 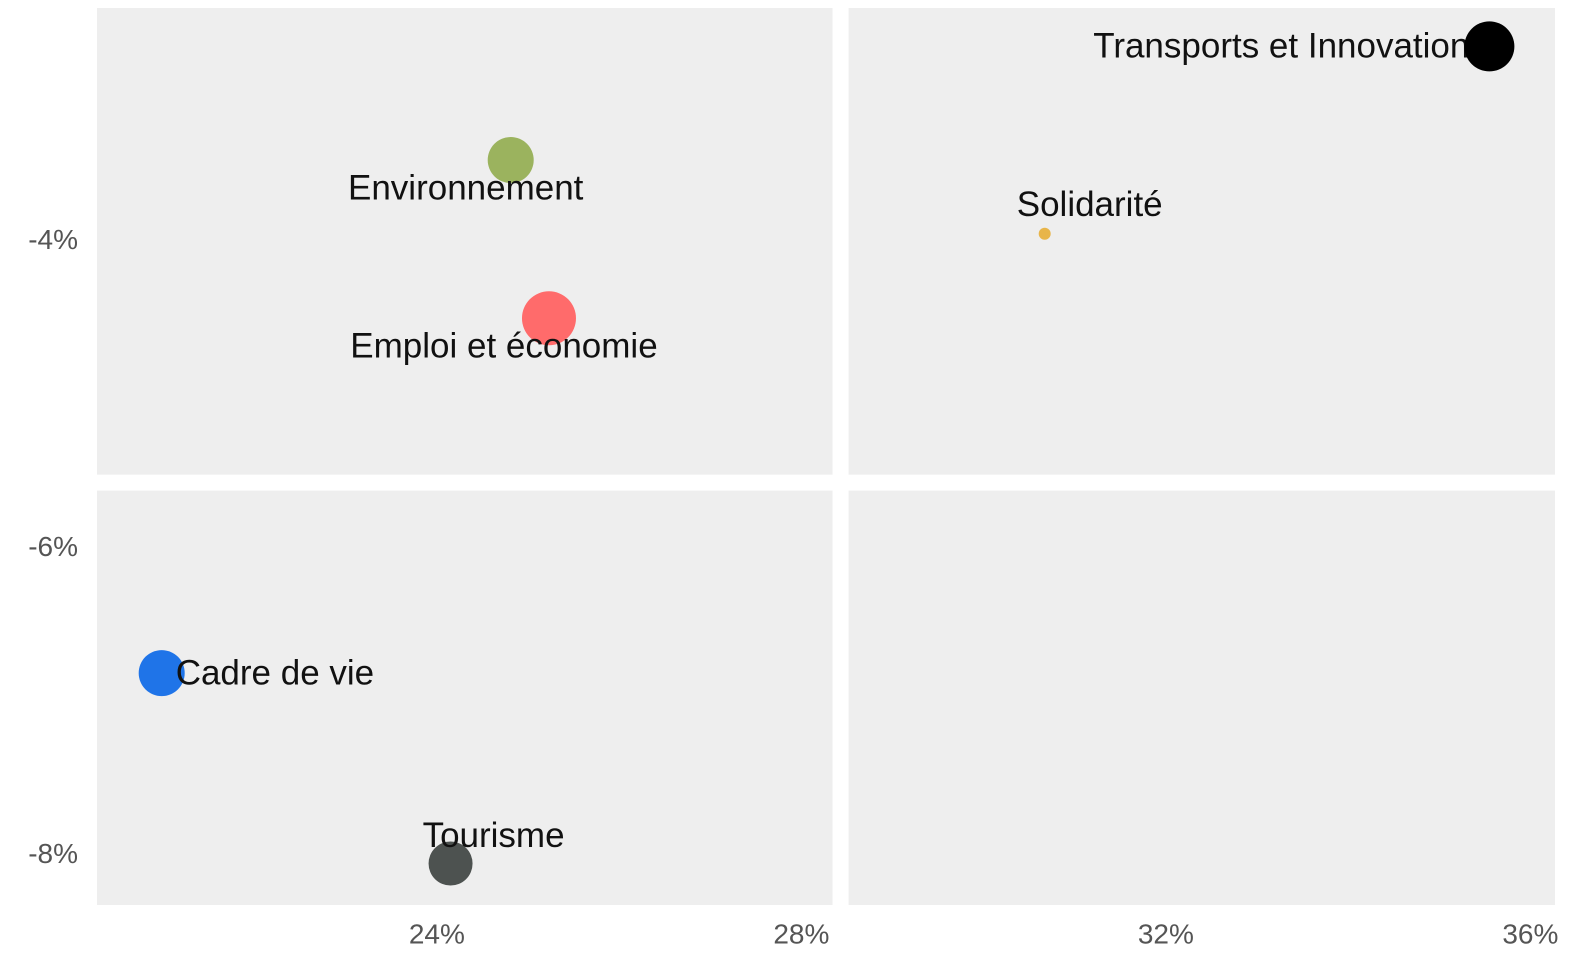 What do you see at coordinates (53, 853) in the screenshot?
I see `y-tick-label: -8%` at bounding box center [53, 853].